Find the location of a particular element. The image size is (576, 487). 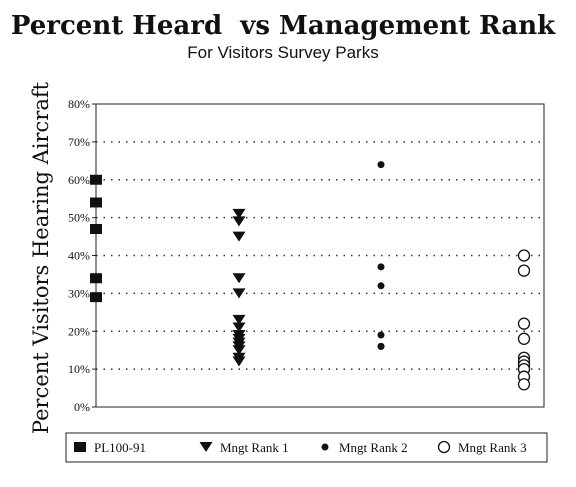

y-tick-label: 10% is located at coordinates (79, 369).